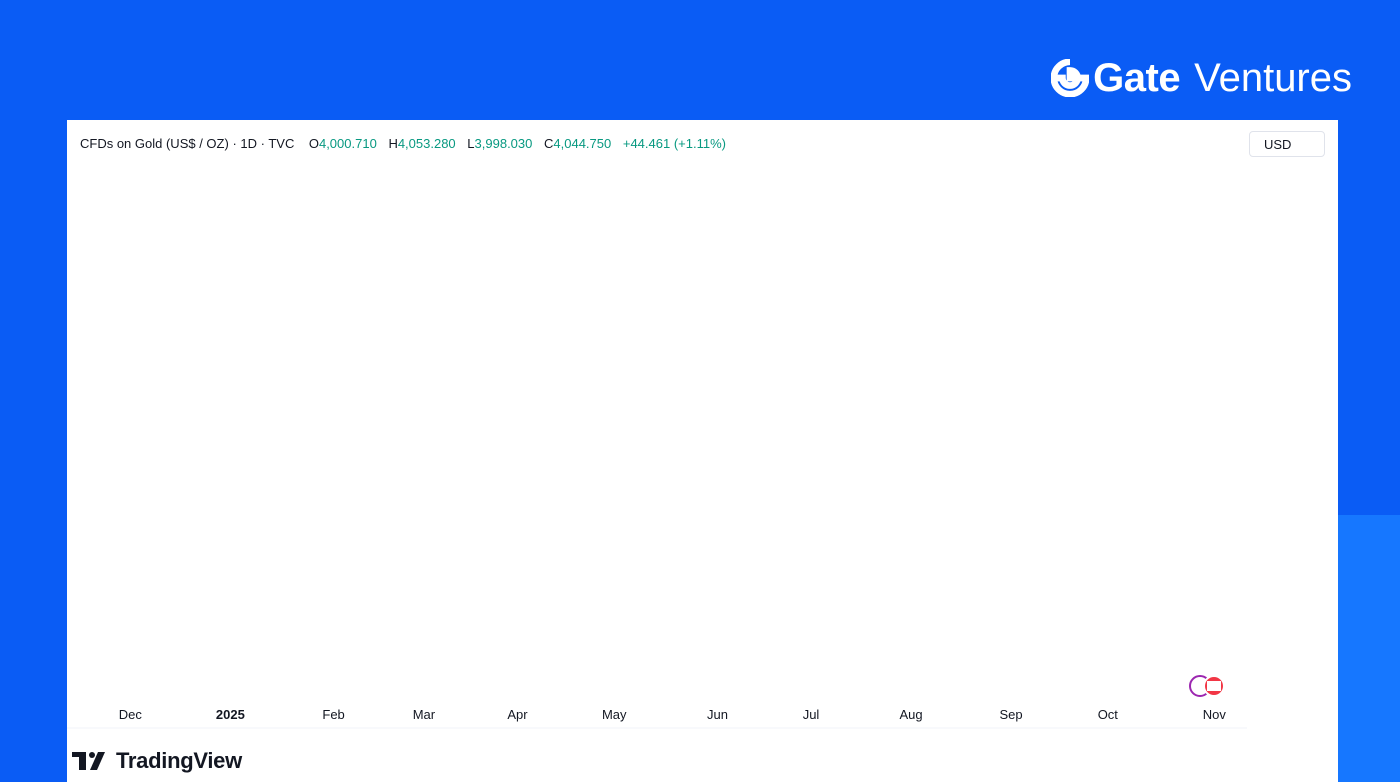 The height and width of the screenshot is (782, 1400). What do you see at coordinates (230, 714) in the screenshot?
I see `x-tick-label: 2025` at bounding box center [230, 714].